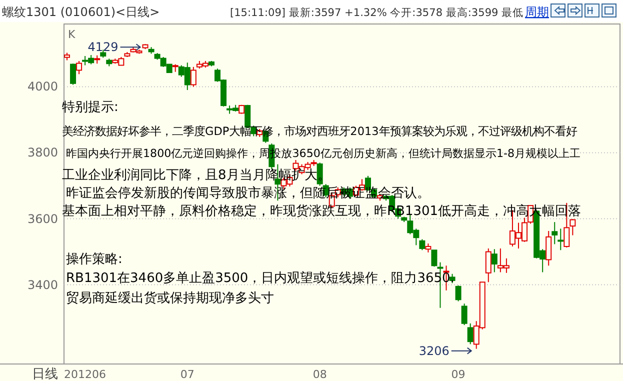  What do you see at coordinates (377, 12) in the screenshot?
I see `chart-subtitle: [15:11:09] 最新:3597 +1.32% 今开:3578 最高:3599 最低` at bounding box center [377, 12].